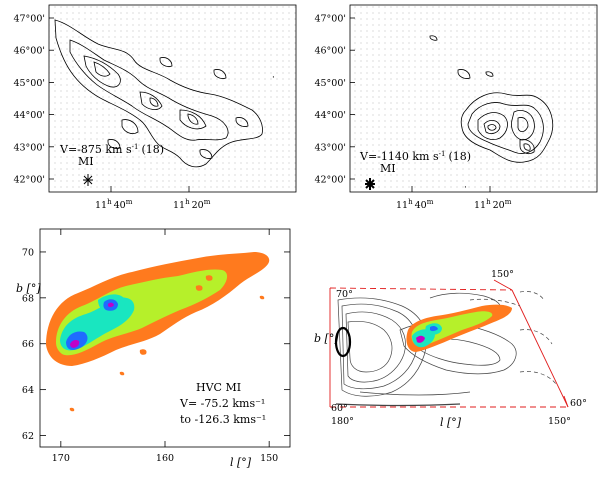  I want to click on overlay-level-core, so click(420, 339).